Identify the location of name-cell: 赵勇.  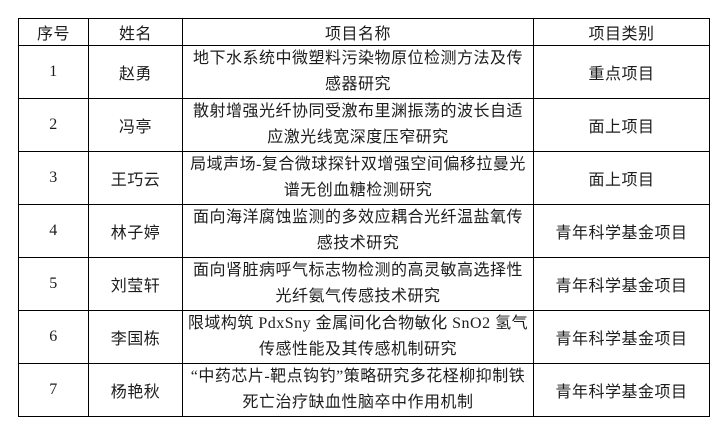
(135, 72).